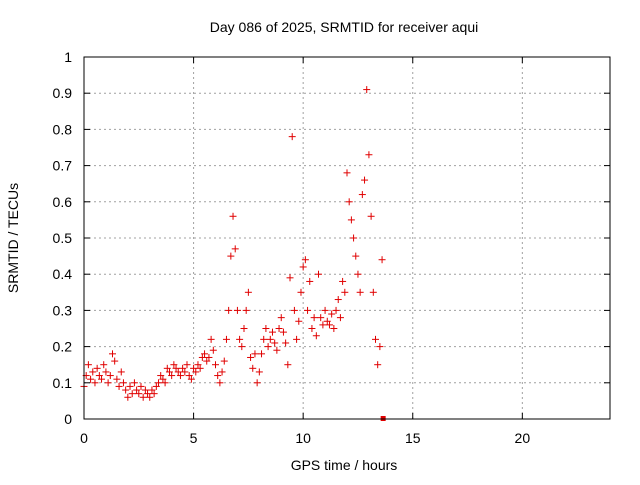 This screenshot has width=640, height=485. I want to click on y-axis-label: SRMTID / TECUs, so click(13, 238).